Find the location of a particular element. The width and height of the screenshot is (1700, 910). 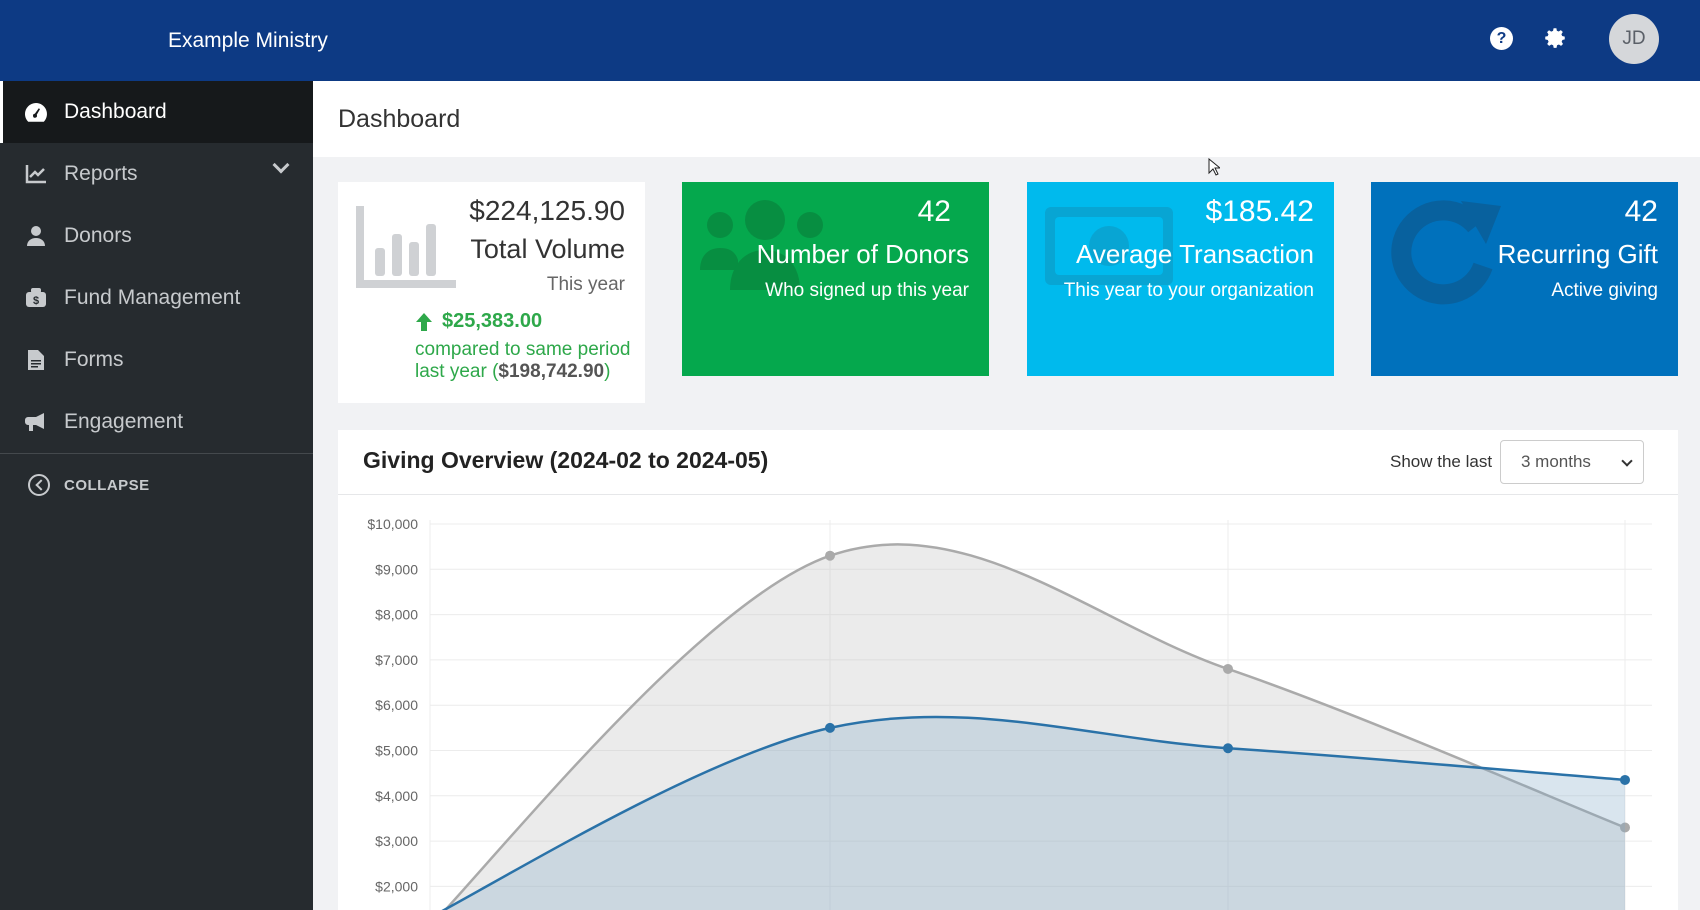

last-year-amount: $198,742.90 is located at coordinates (551, 371).